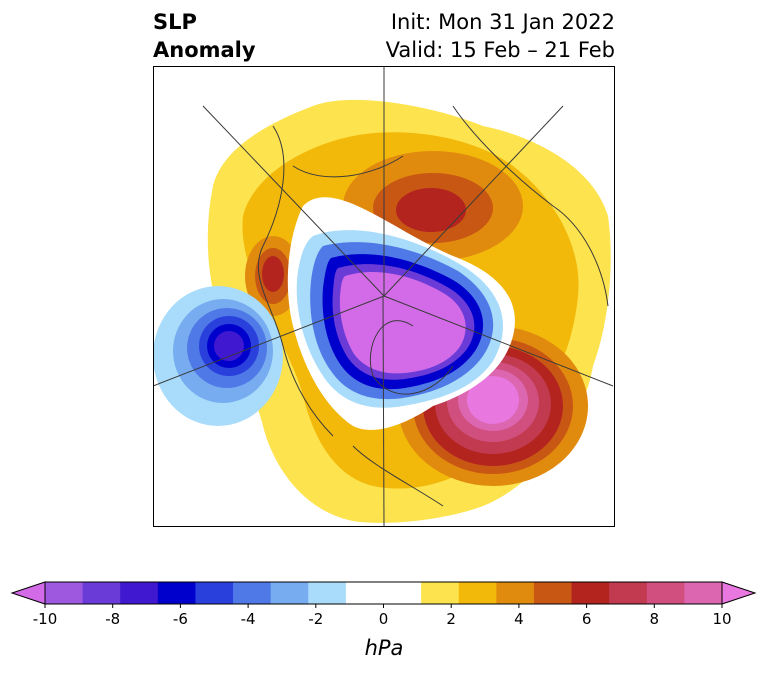 This screenshot has height=673, width=768. What do you see at coordinates (112, 619) in the screenshot?
I see `colorbar-tick-label: -8` at bounding box center [112, 619].